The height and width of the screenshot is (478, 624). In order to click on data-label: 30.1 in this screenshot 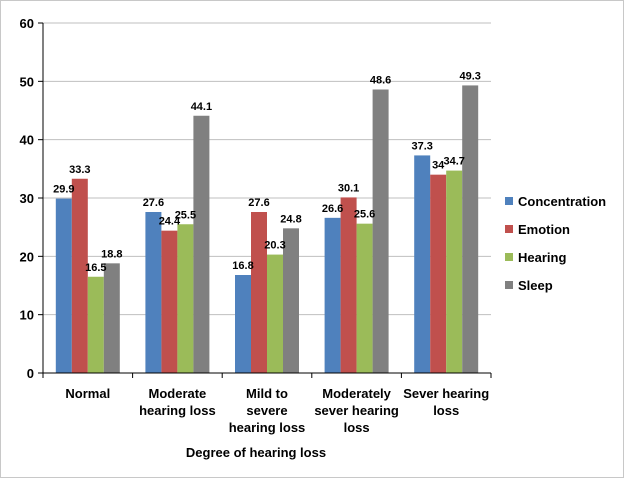, I will do `click(348, 188)`.